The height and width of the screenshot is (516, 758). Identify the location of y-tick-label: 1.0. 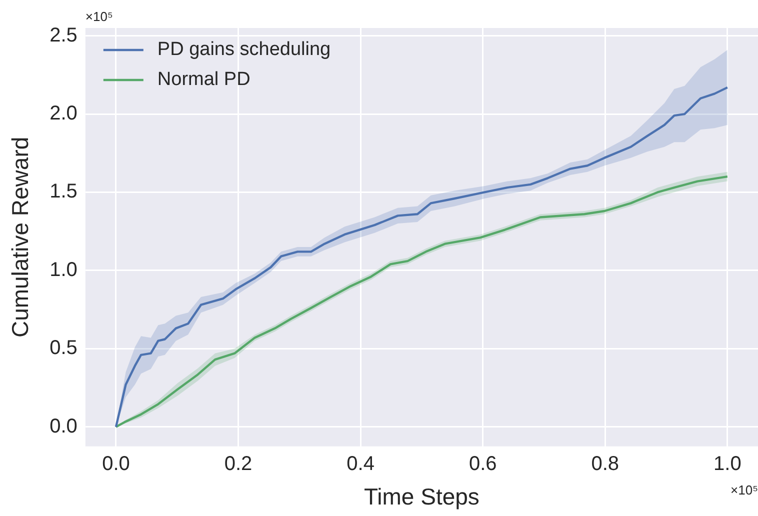
(64, 269).